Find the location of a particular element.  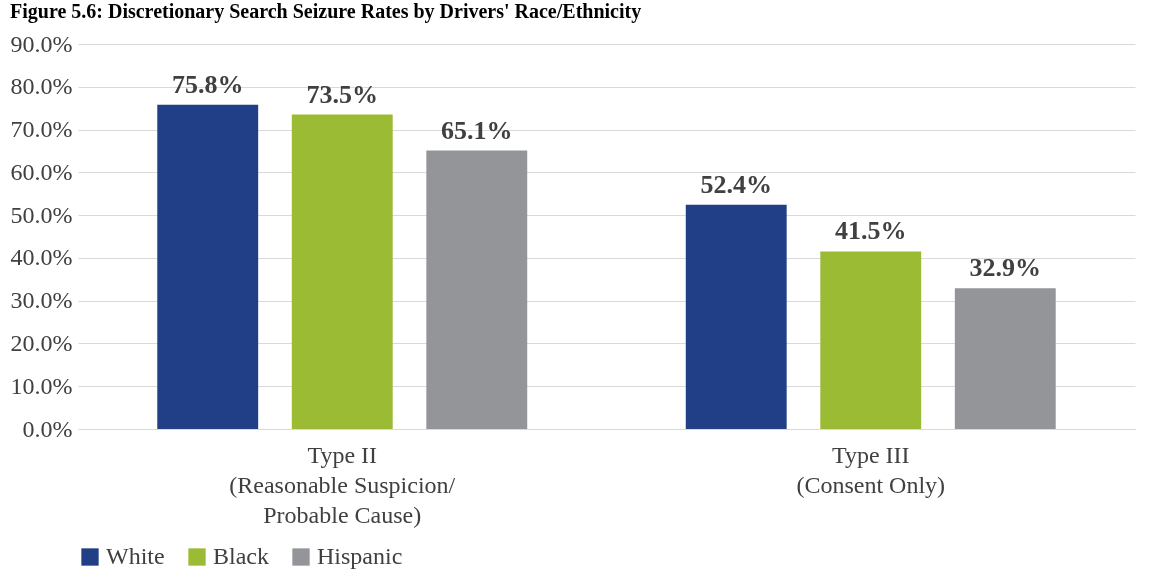

data-label: 65.1% is located at coordinates (477, 130).